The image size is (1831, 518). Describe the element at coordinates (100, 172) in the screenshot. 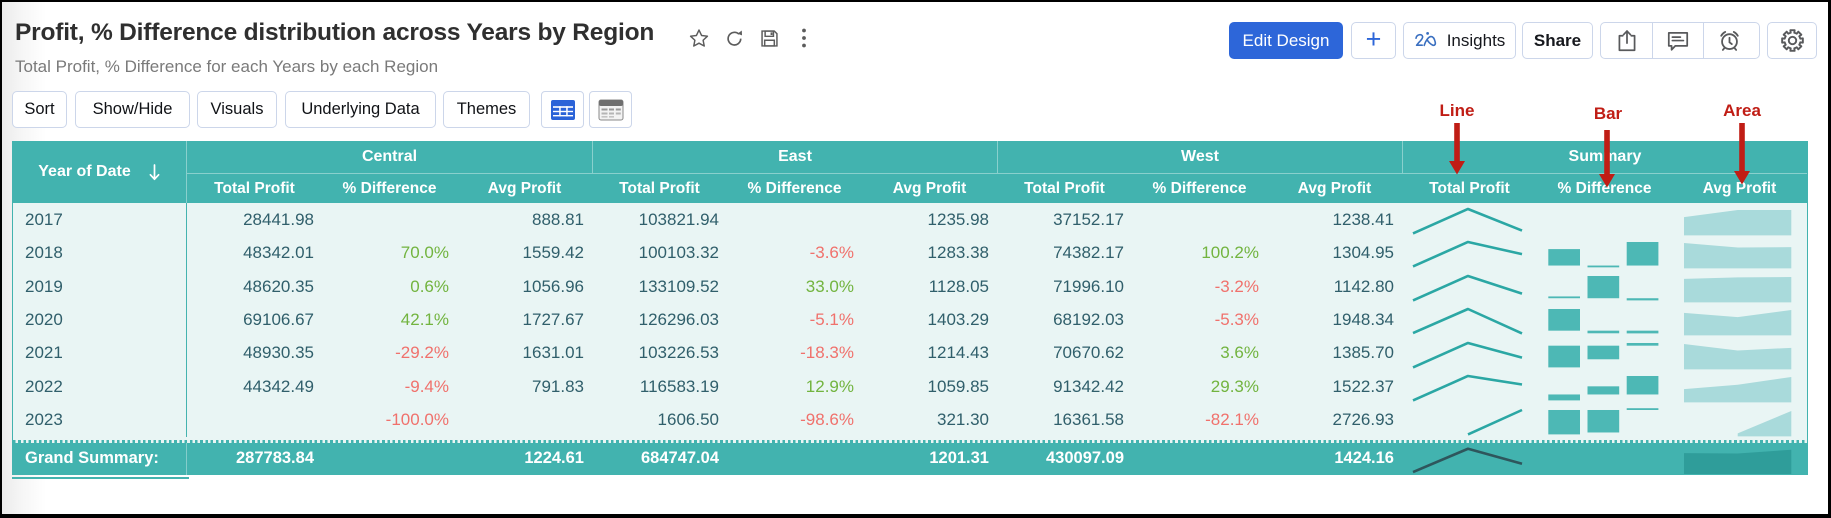

I see `column-header-year-of-date: Year of Date` at that location.